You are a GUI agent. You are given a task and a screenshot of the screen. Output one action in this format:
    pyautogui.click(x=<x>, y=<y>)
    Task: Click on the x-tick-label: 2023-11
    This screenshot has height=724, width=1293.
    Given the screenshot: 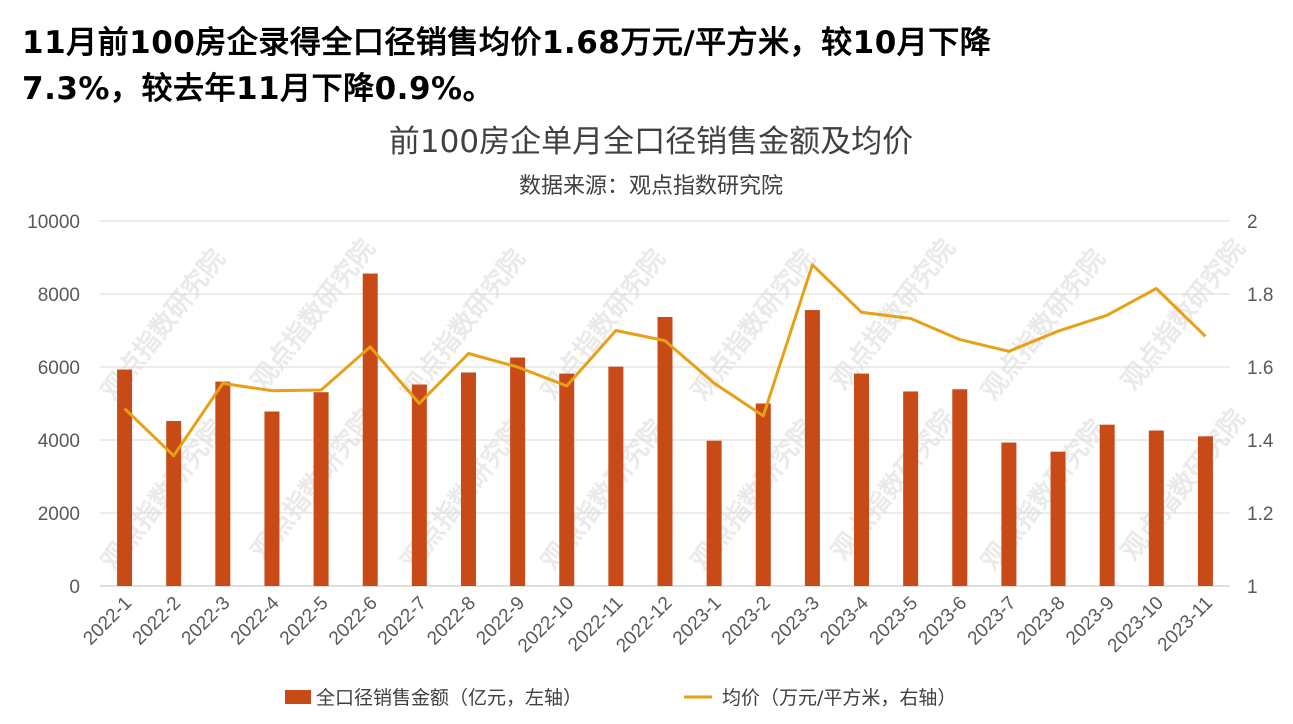 What is the action you would take?
    pyautogui.click(x=1185, y=624)
    